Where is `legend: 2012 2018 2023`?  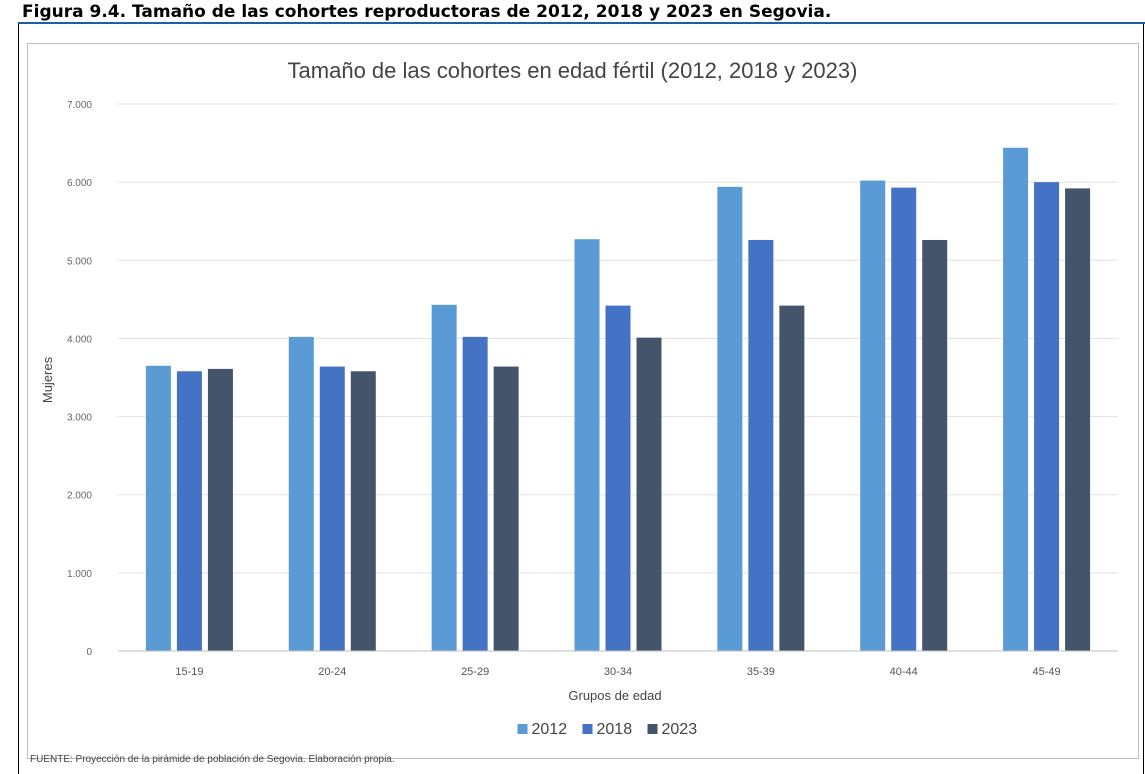
legend: 2012 2018 2023 is located at coordinates (607, 729).